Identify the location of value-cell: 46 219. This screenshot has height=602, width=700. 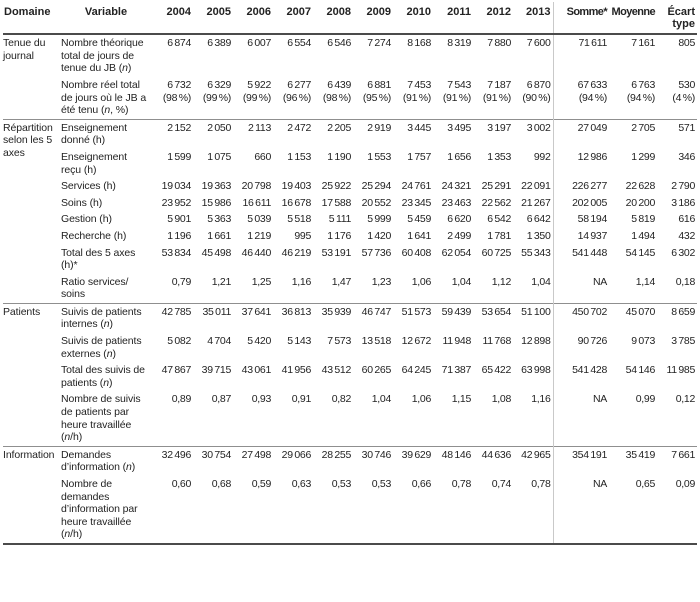
(296, 252).